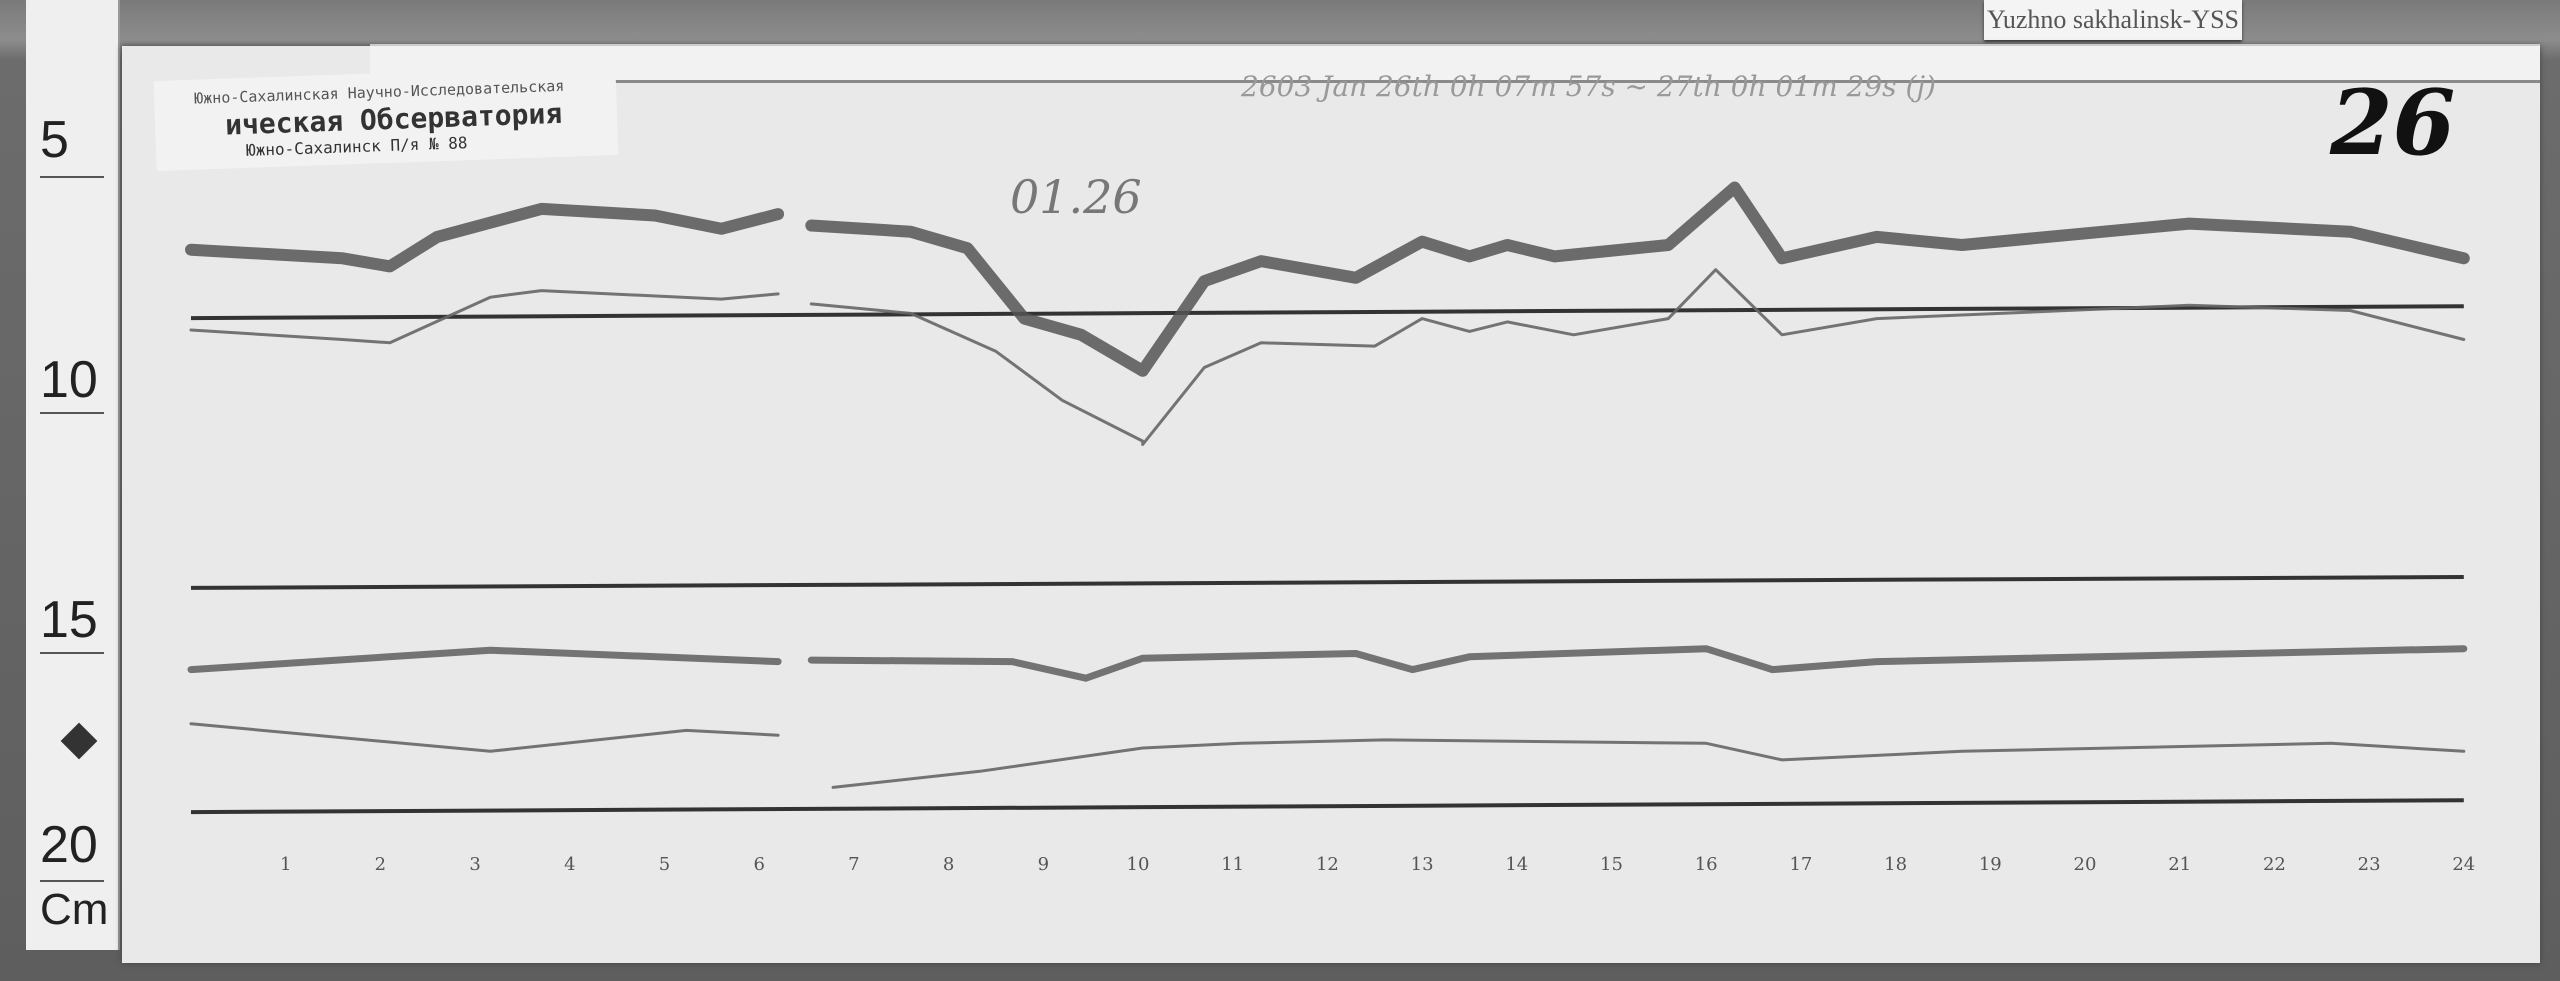  What do you see at coordinates (1611, 864) in the screenshot?
I see `hour-tick-label: 15` at bounding box center [1611, 864].